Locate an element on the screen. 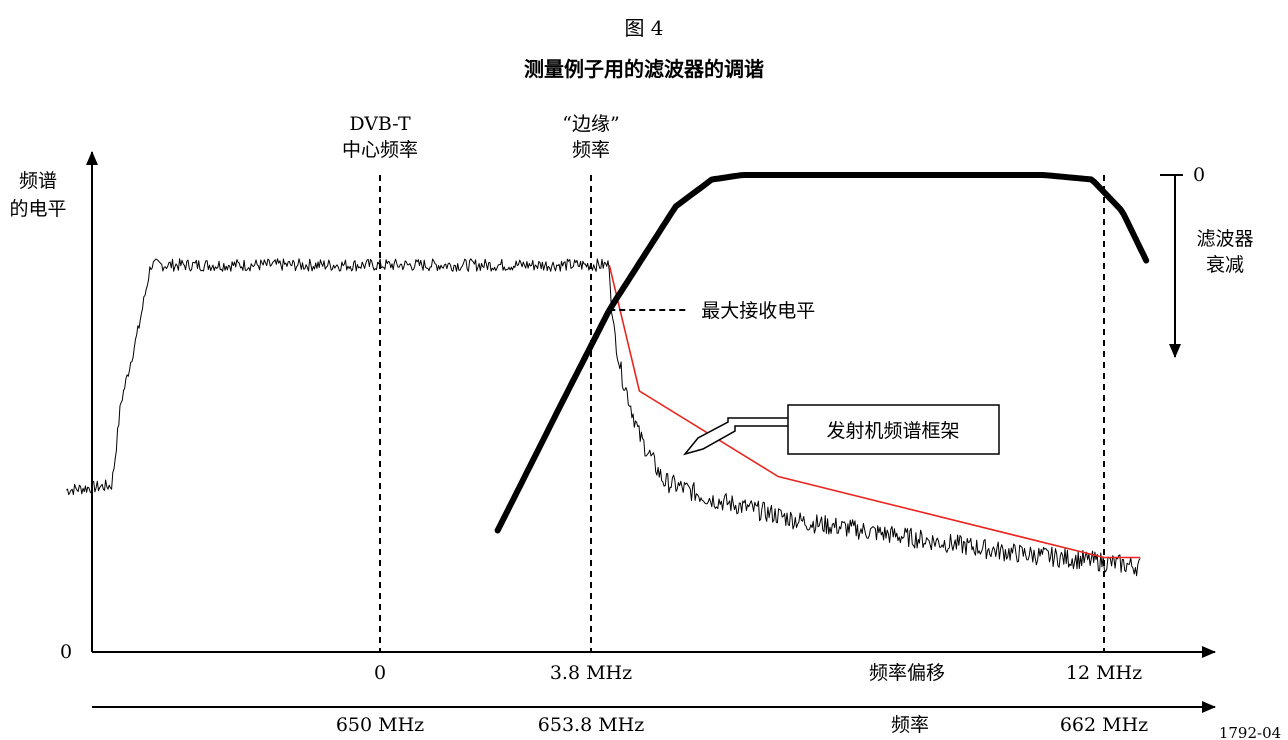  max-level-label: 最大接收电平 is located at coordinates (758, 311).